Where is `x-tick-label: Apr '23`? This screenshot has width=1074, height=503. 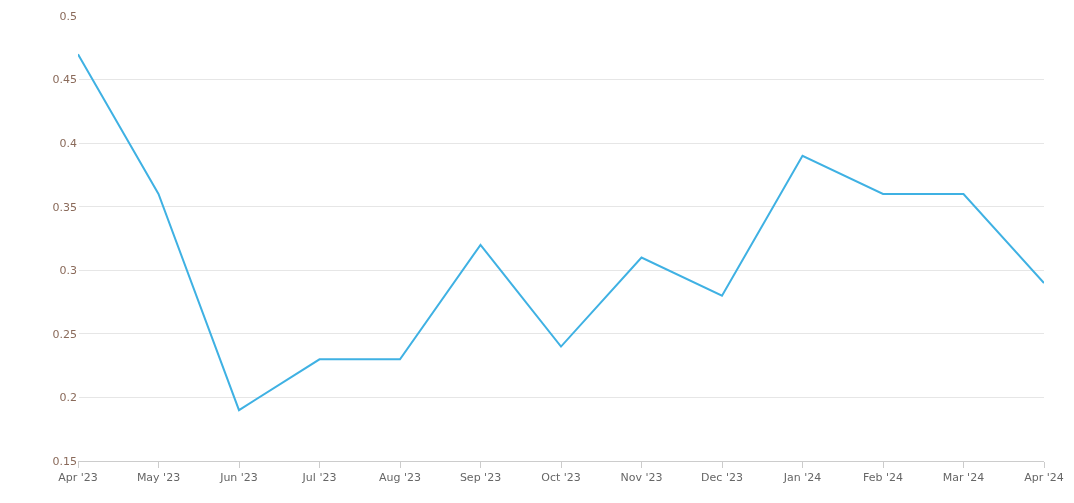 x-tick-label: Apr '23 is located at coordinates (78, 478).